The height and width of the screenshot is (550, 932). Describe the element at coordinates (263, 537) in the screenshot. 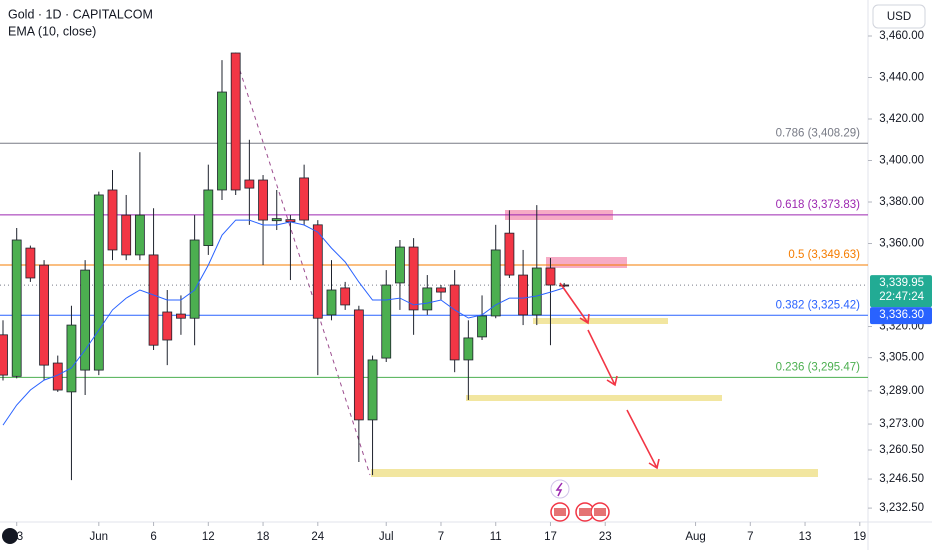

I see `x-tick-label: 18` at that location.